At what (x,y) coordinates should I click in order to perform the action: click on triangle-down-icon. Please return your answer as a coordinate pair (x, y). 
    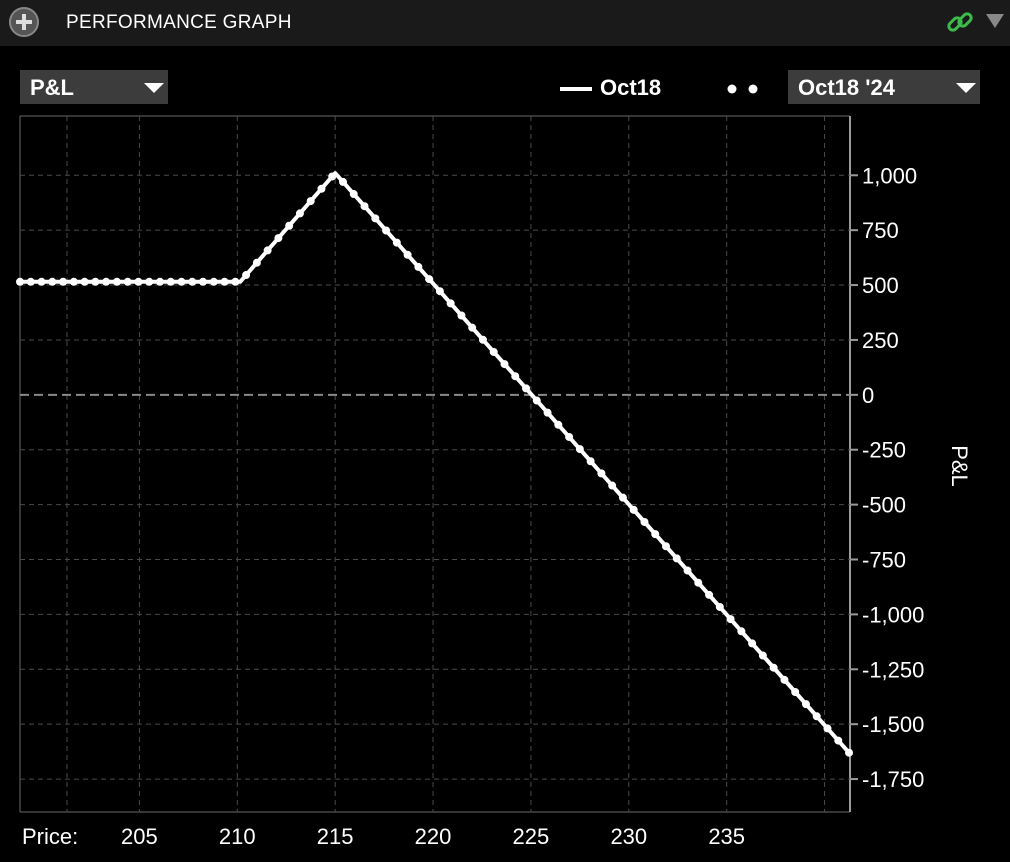
    Looking at the image, I should click on (995, 21).